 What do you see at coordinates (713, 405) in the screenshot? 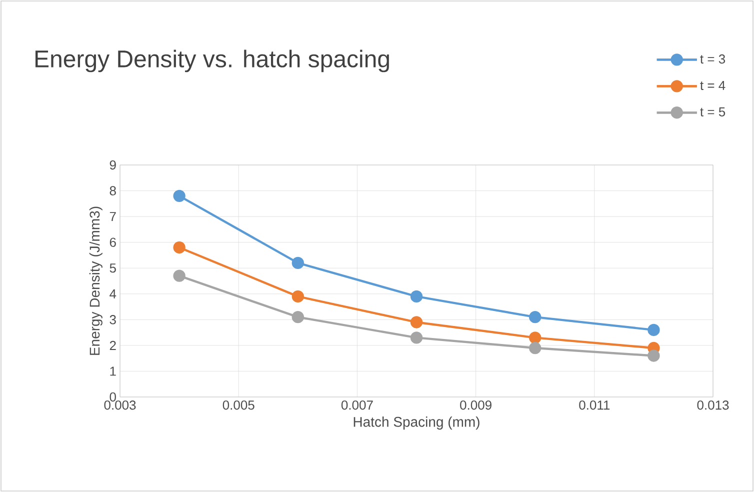
I see `x-tick-label: 0.013` at bounding box center [713, 405].